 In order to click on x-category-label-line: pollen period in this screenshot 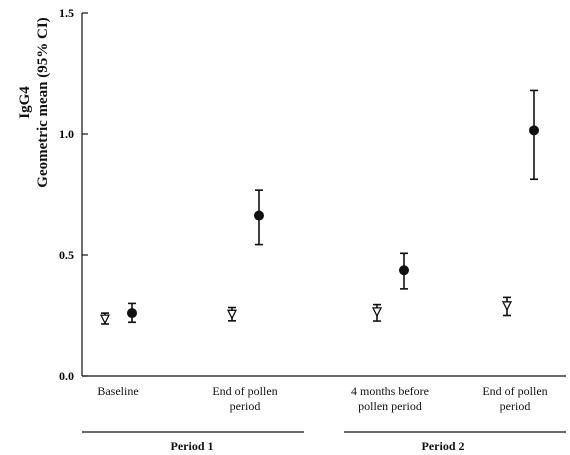, I will do `click(390, 406)`.